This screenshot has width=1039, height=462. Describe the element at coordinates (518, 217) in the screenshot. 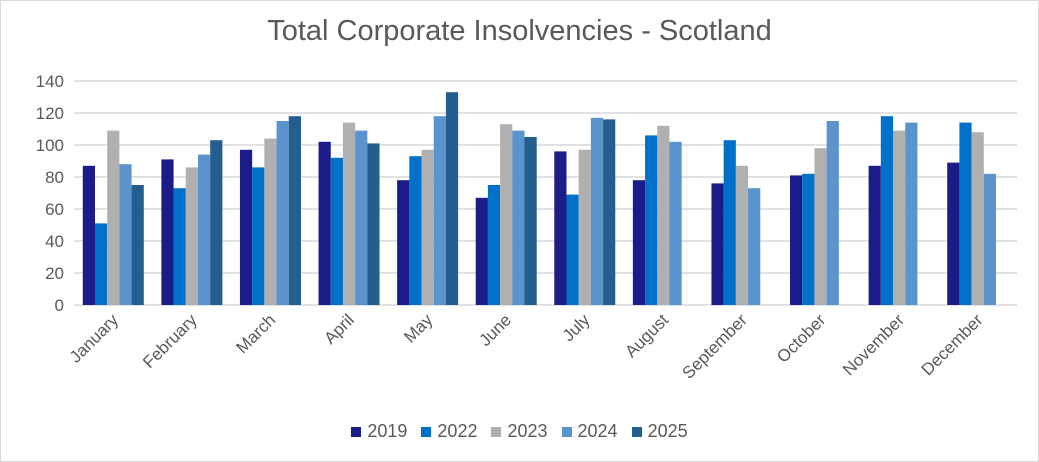

I see `bar-2024-june` at that location.